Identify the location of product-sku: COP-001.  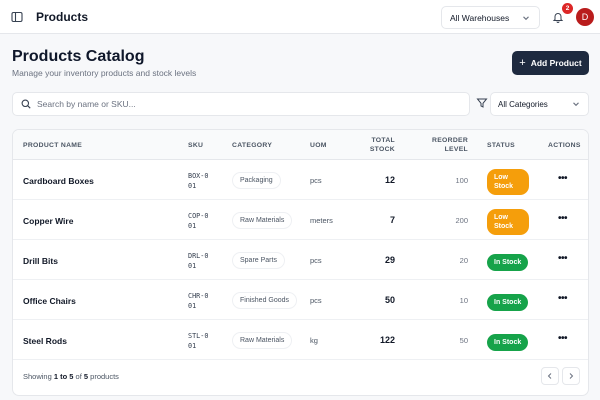
(198, 221).